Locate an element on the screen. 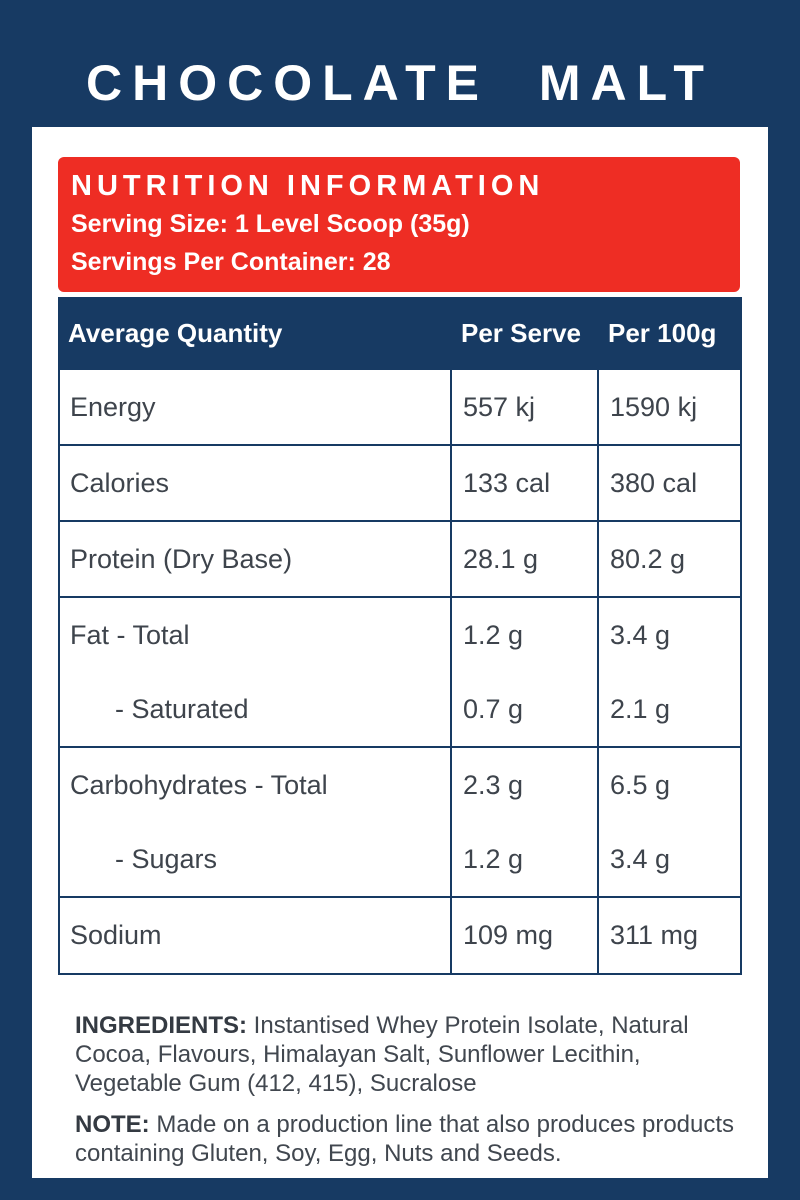 The image size is (800, 1200). nutrition-information-title: NUTRITION INFORMATION is located at coordinates (308, 186).